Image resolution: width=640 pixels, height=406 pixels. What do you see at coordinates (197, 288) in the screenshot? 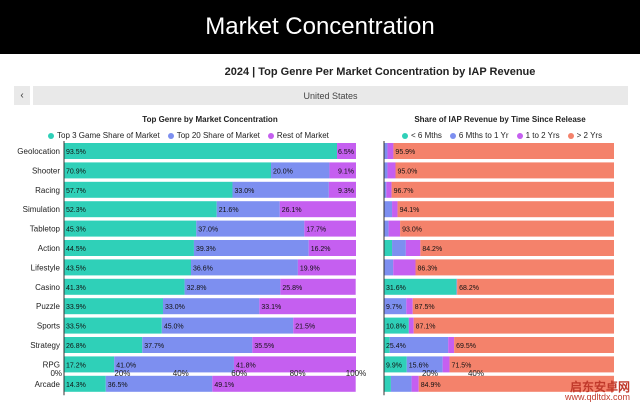
I see `data-label: 32.8%` at bounding box center [197, 288].